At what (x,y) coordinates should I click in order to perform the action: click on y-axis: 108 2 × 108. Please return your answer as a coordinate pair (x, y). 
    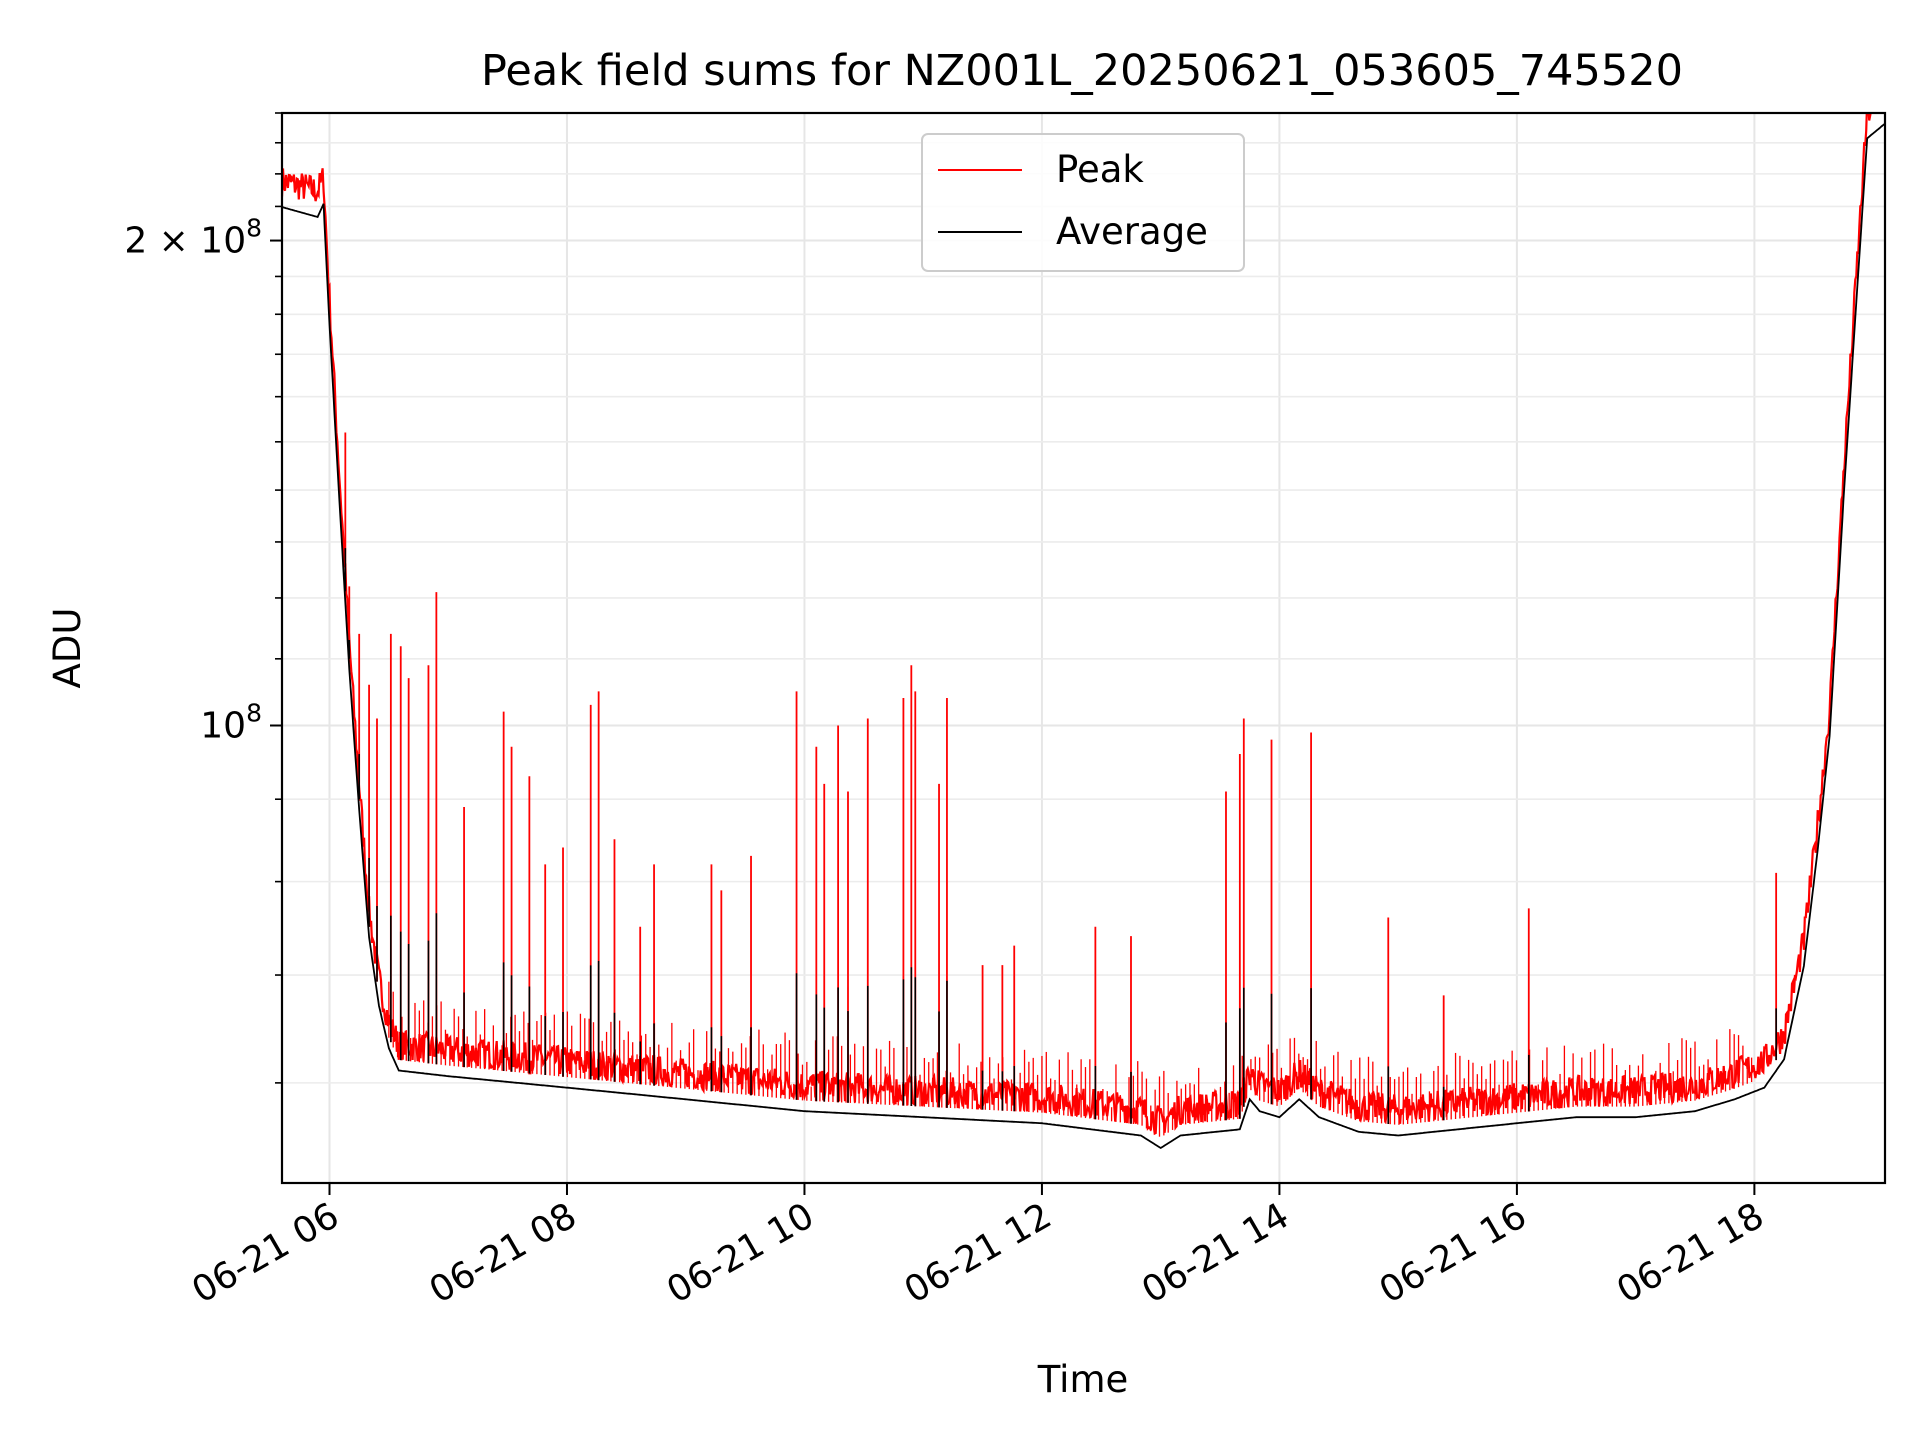
    Looking at the image, I should click on (203, 480).